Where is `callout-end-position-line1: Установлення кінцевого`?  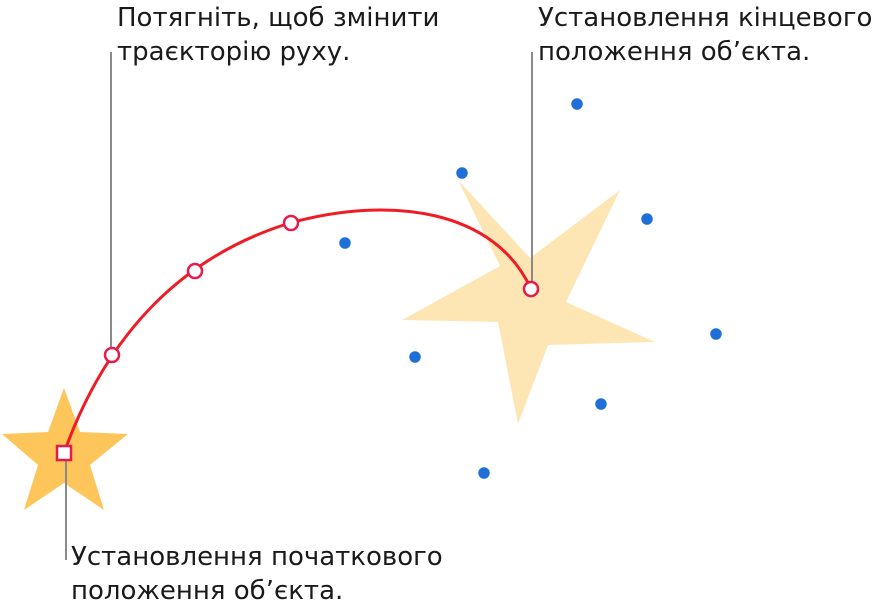 callout-end-position-line1: Установлення кінцевого is located at coordinates (705, 18).